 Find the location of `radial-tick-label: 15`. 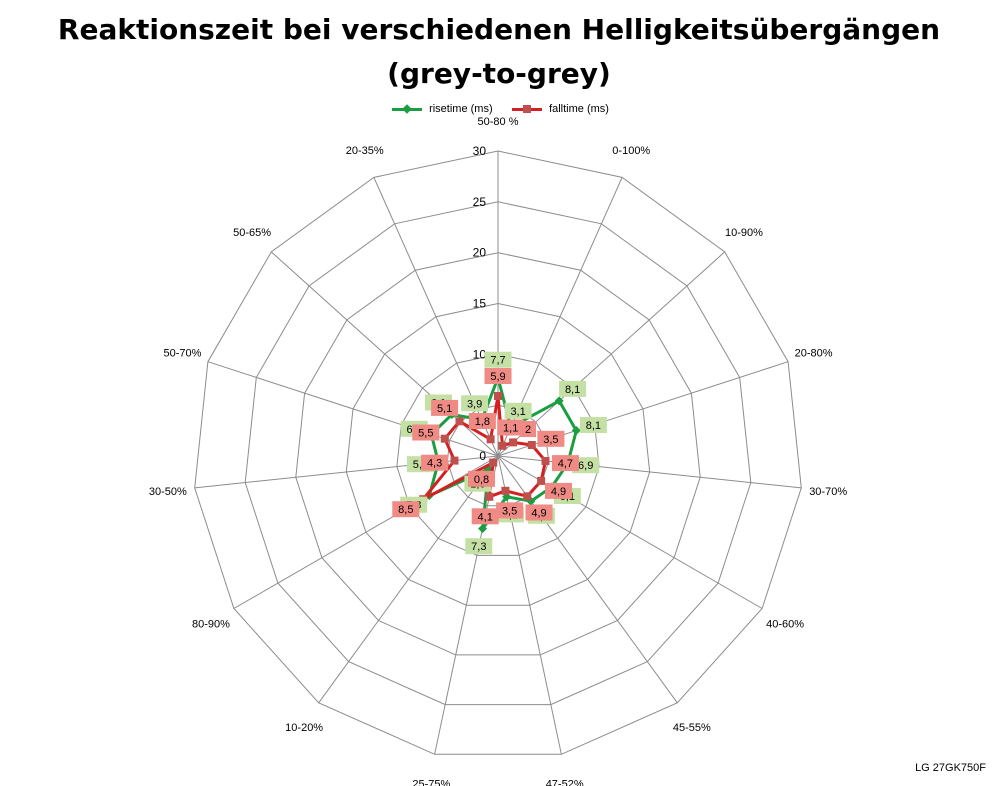

radial-tick-label: 15 is located at coordinates (480, 304).